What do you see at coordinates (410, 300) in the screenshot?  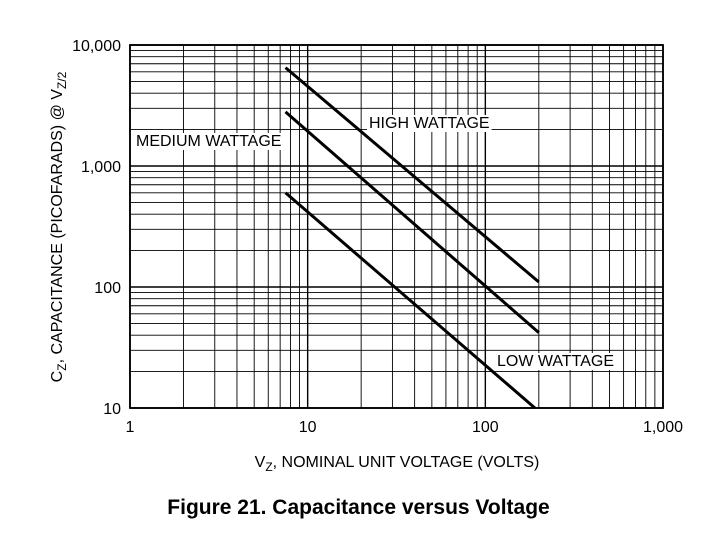 I see `series-line-low-wattage` at bounding box center [410, 300].